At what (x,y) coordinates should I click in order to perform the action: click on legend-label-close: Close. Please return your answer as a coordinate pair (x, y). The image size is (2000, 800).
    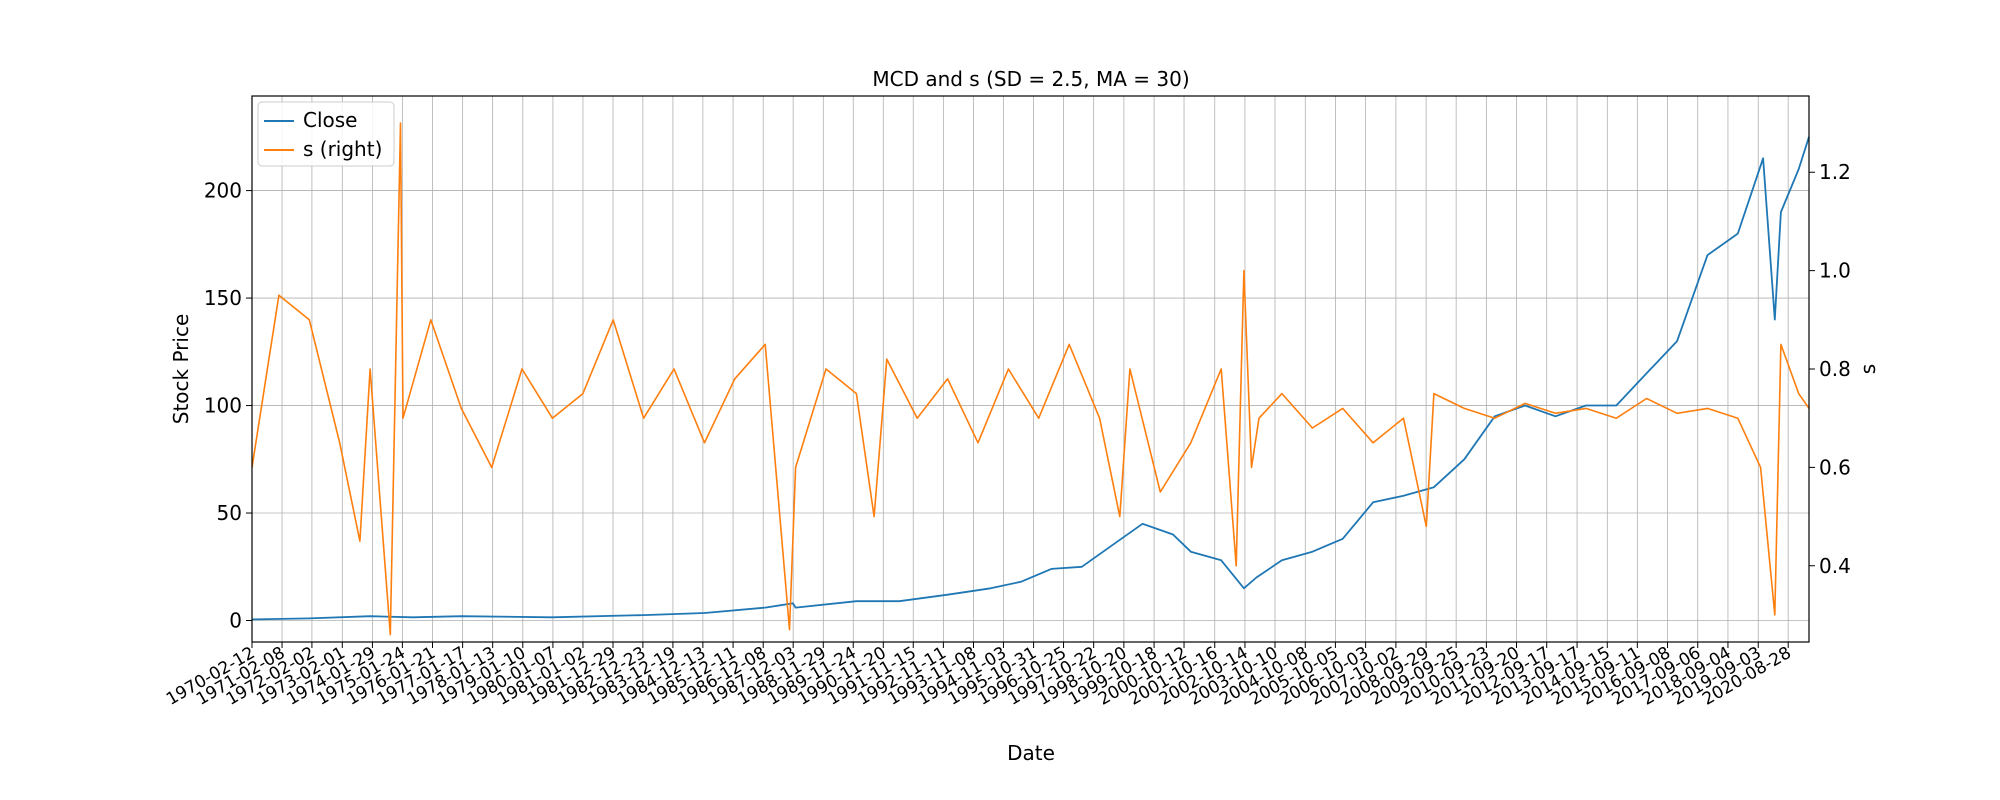
    Looking at the image, I should click on (330, 120).